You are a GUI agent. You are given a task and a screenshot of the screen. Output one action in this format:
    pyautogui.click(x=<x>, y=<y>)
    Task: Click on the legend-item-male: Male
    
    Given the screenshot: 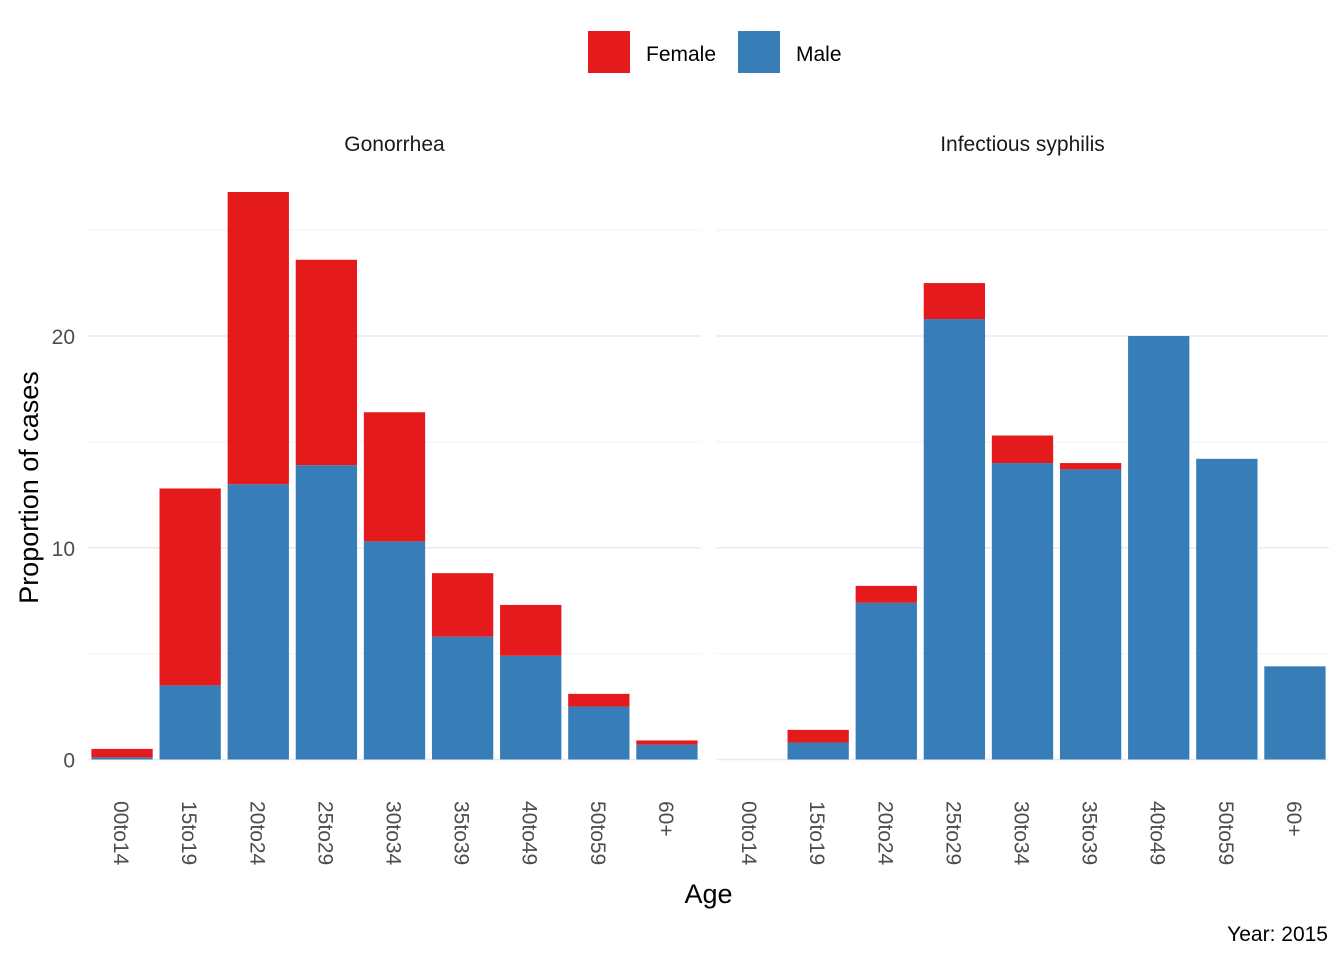 What is the action you would take?
    pyautogui.click(x=790, y=52)
    